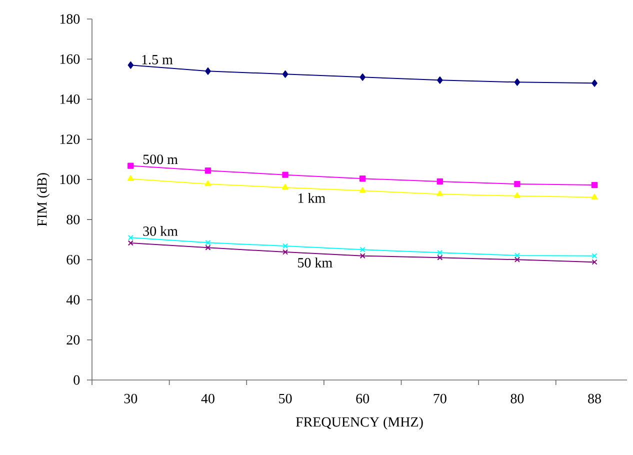 Image resolution: width=633 pixels, height=455 pixels. What do you see at coordinates (73, 219) in the screenshot?
I see `y-tick-label: 80` at bounding box center [73, 219].